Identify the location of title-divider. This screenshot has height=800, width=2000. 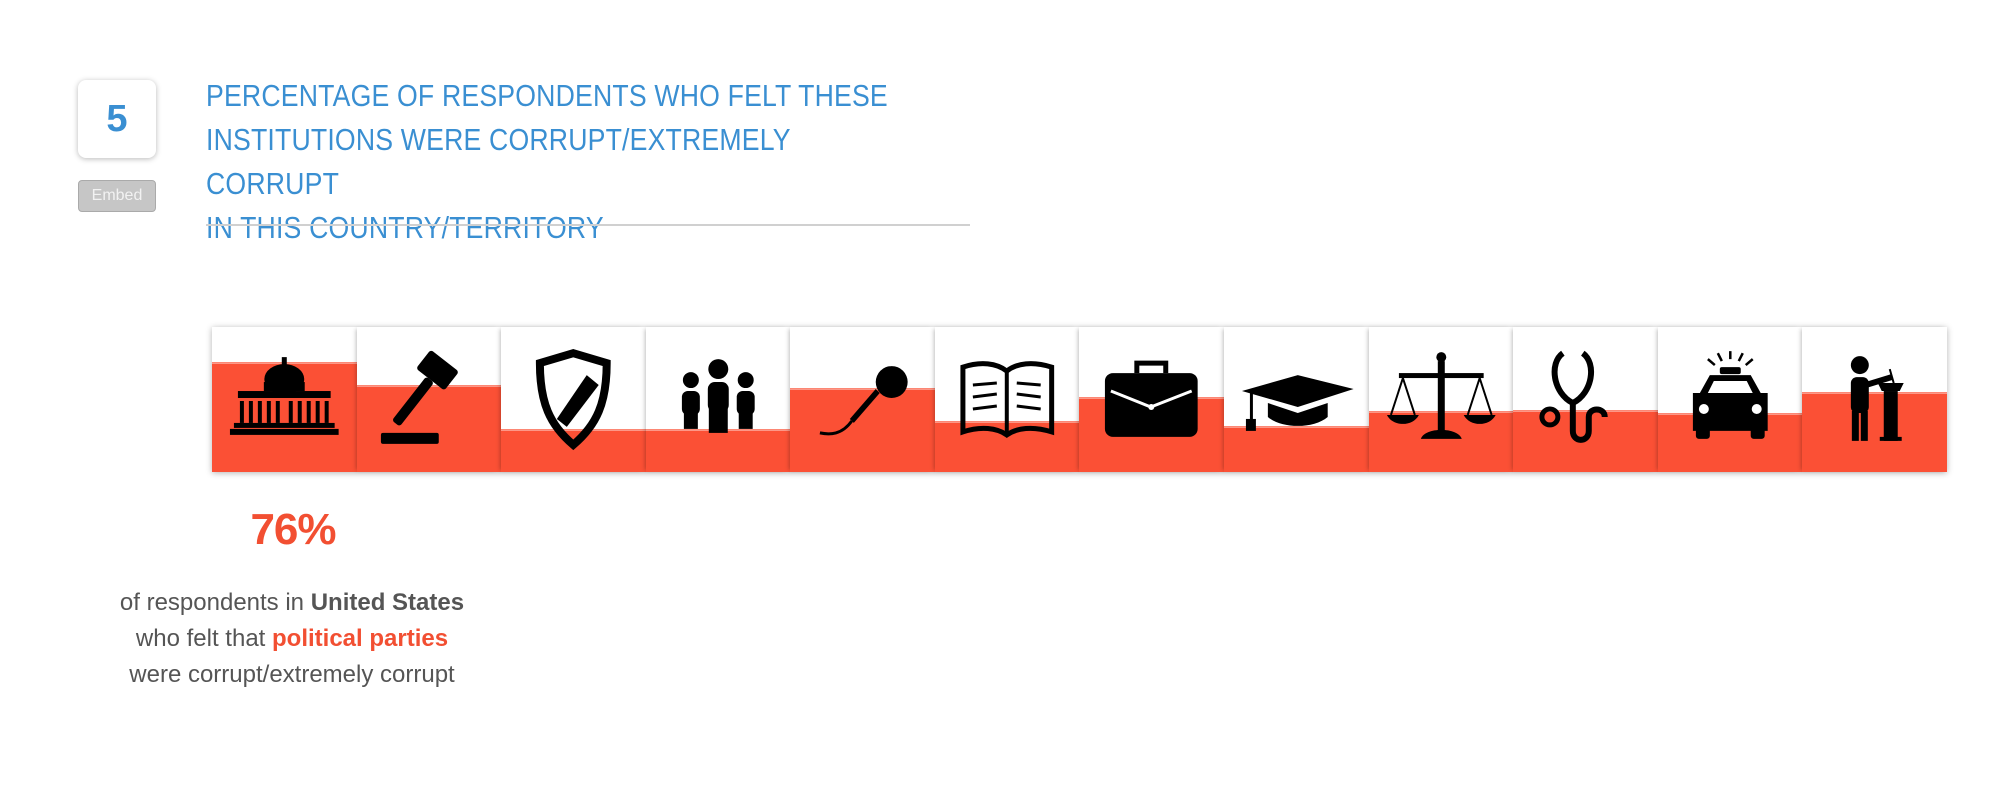
(588, 225).